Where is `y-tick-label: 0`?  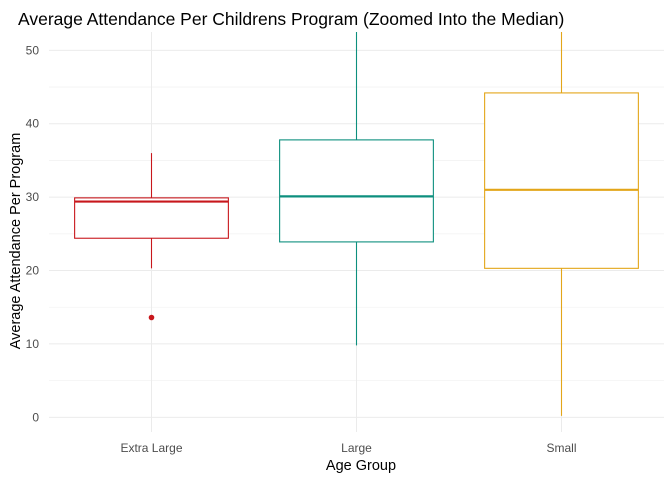 y-tick-label: 0 is located at coordinates (35, 417).